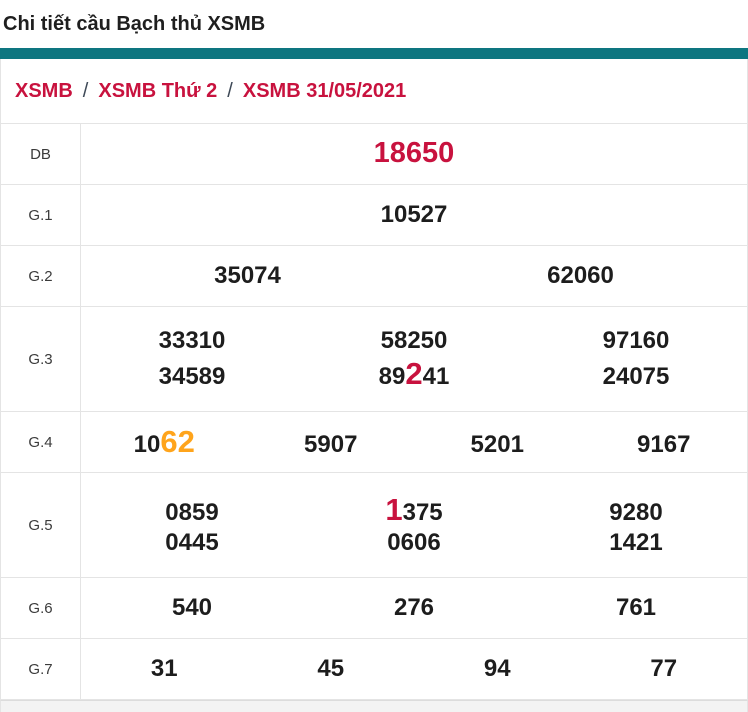 This screenshot has width=748, height=712. I want to click on table-row: G.7 31 45 94 77, so click(374, 669).